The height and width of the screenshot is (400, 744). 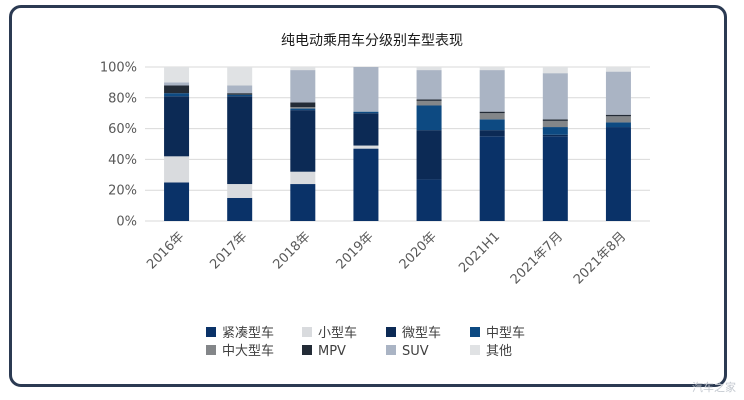 What do you see at coordinates (415, 351) in the screenshot?
I see `legend-label: SUV` at bounding box center [415, 351].